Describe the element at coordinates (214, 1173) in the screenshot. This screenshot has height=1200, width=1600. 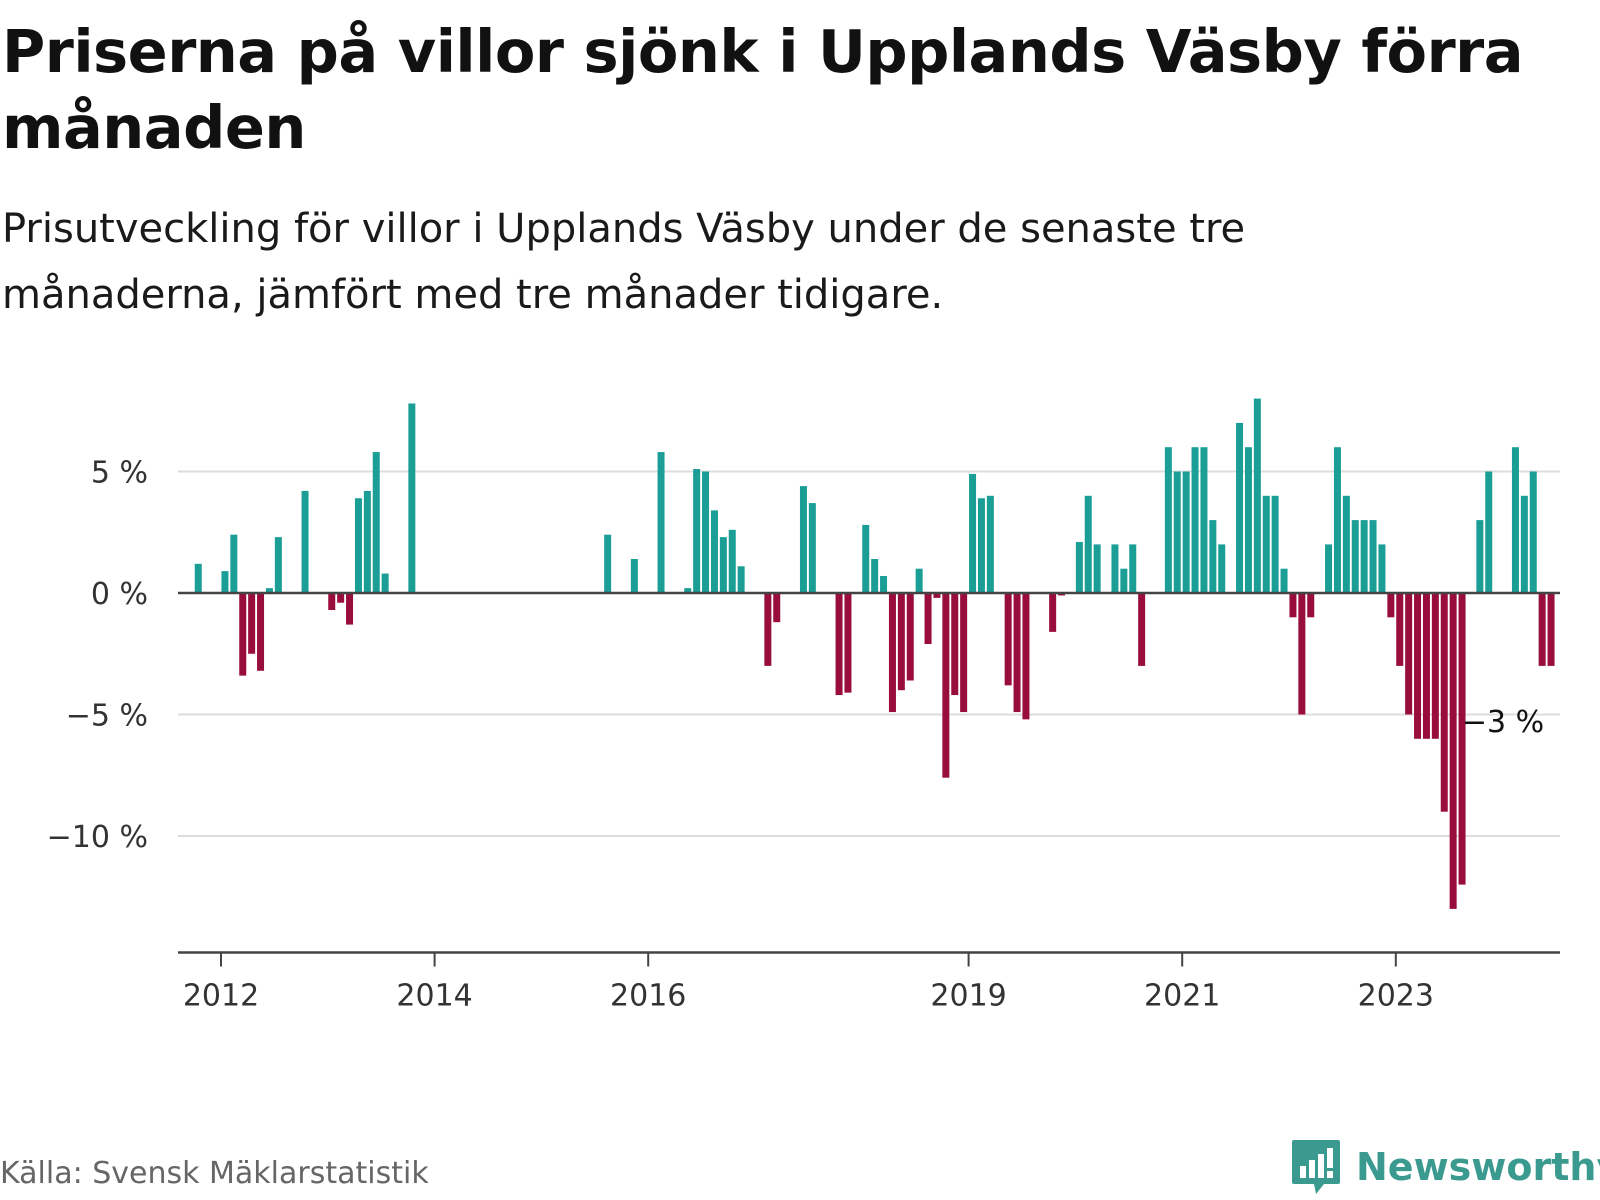
I see `source-note: Källa: Svensk Mäklarstatistik` at that location.